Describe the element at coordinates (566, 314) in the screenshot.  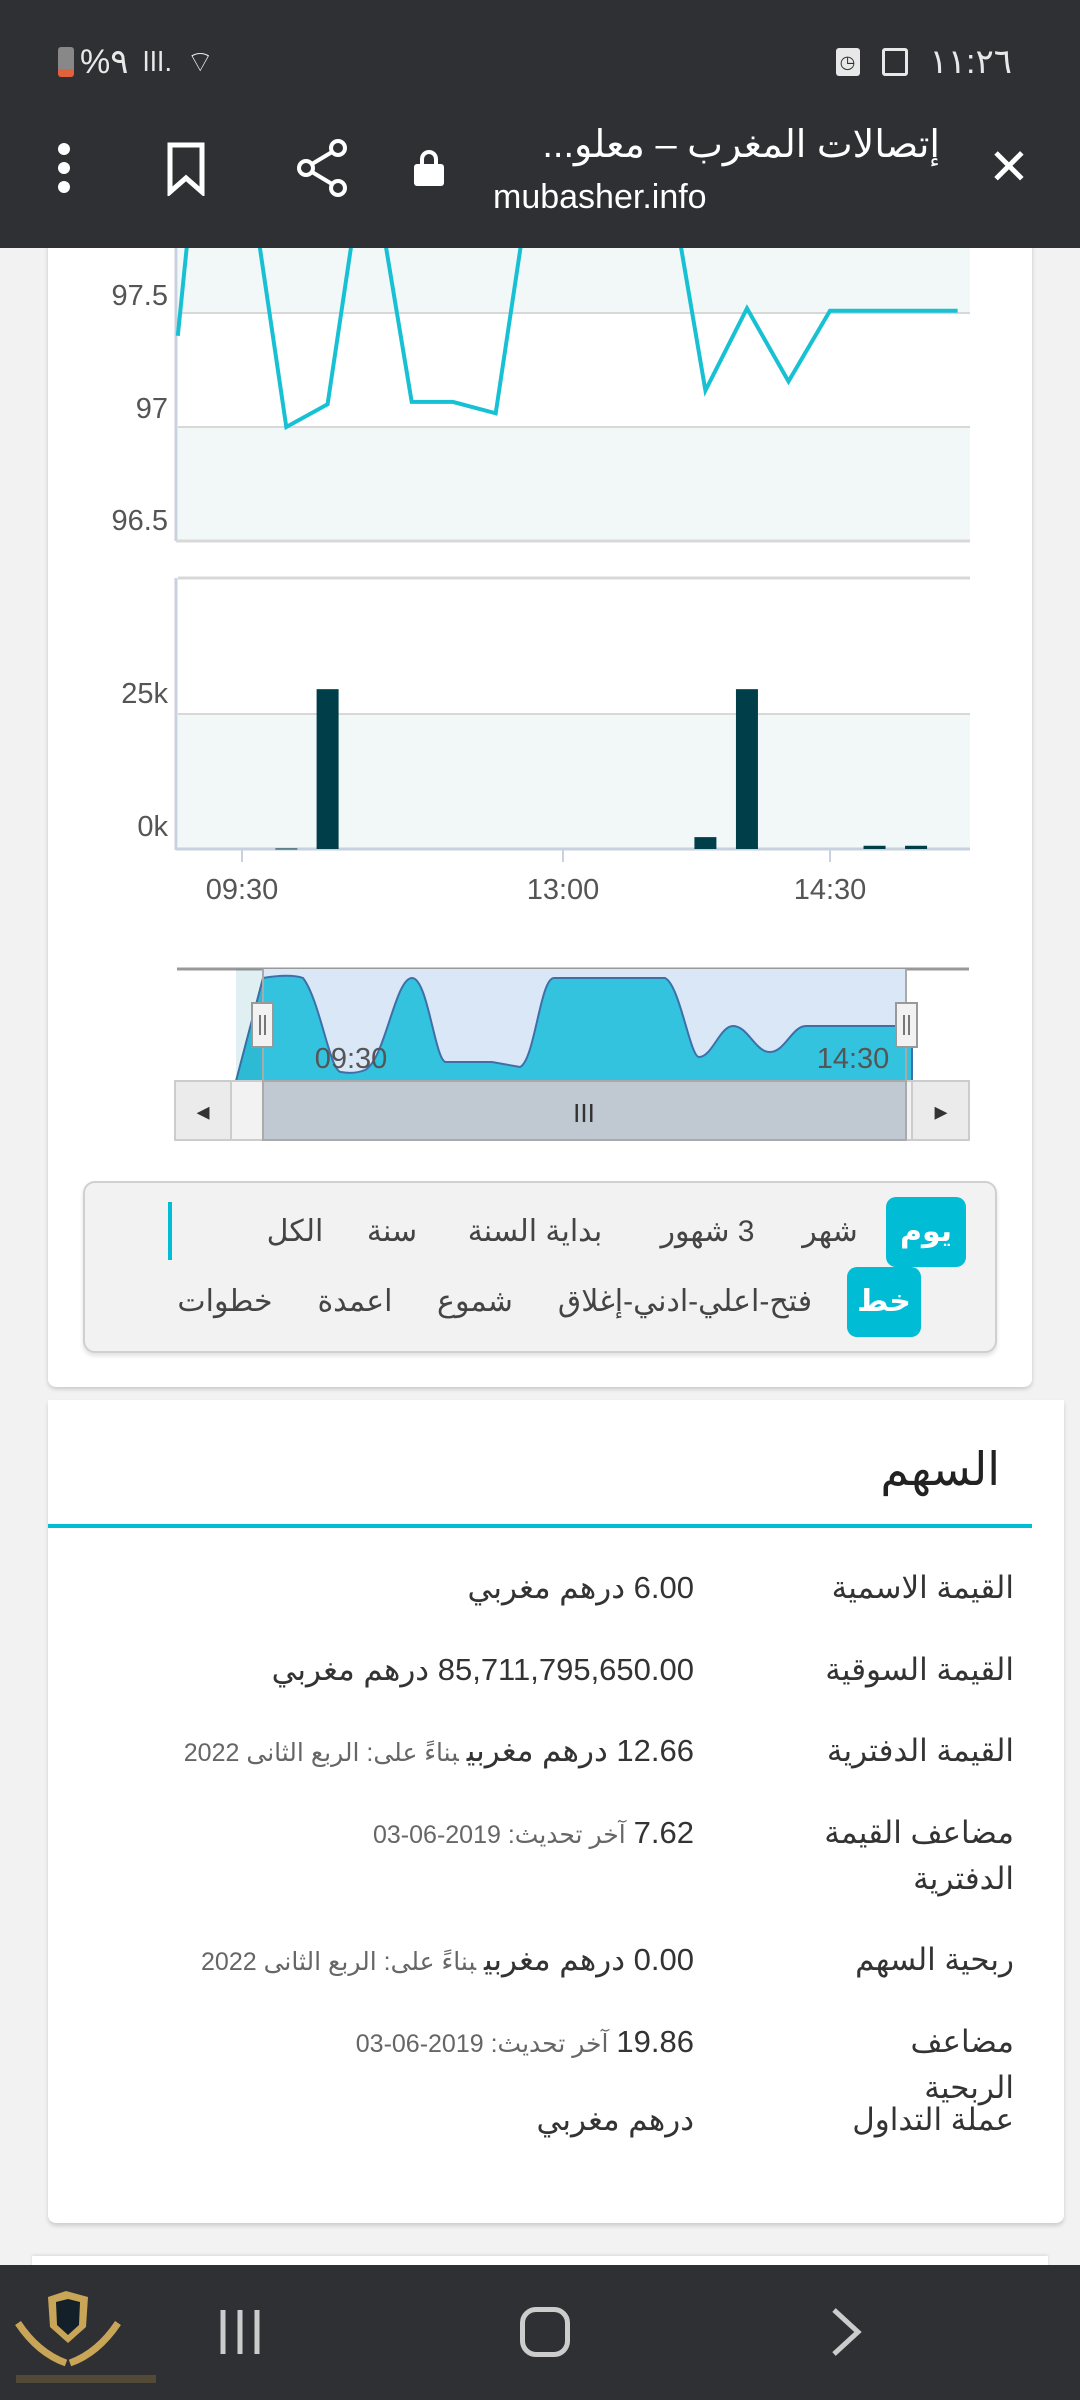
I see `price-line` at that location.